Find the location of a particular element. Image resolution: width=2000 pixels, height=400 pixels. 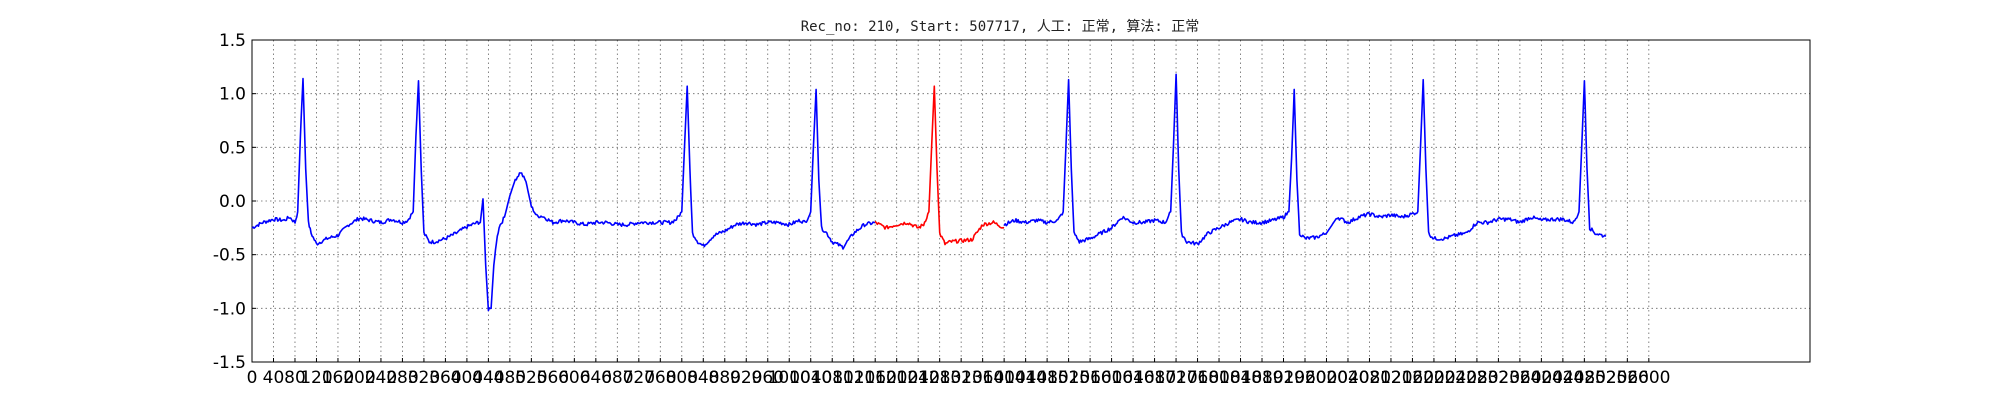

x-tick-label: 320 is located at coordinates (424, 378).